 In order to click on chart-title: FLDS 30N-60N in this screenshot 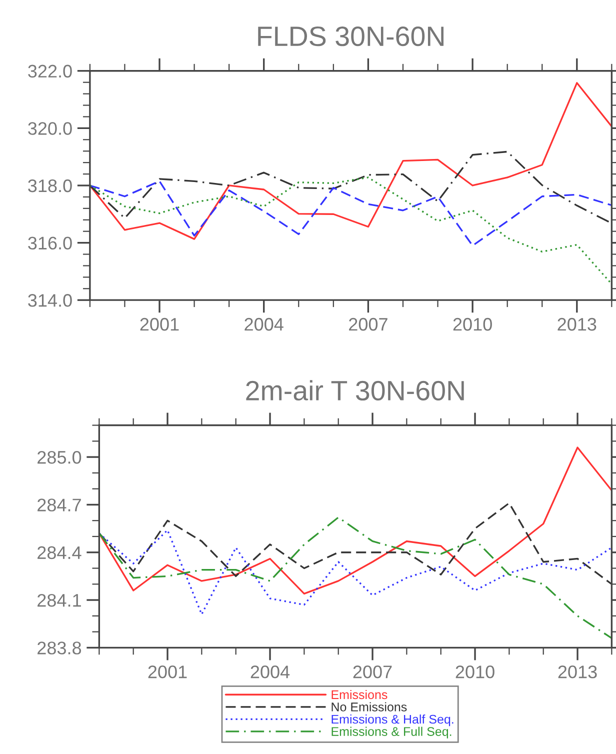, I will do `click(351, 36)`.